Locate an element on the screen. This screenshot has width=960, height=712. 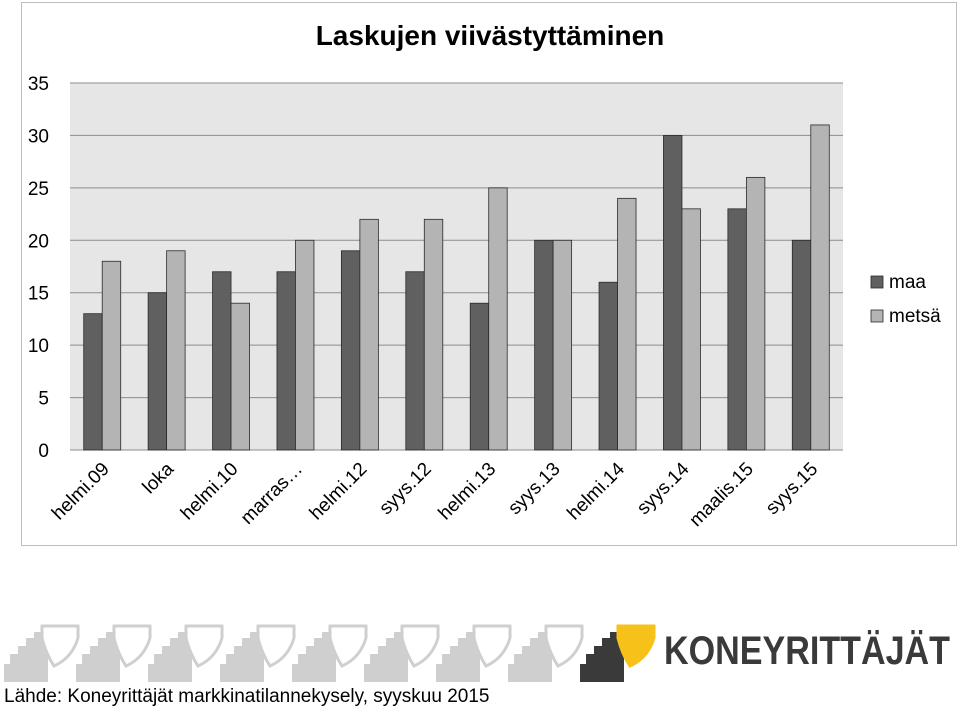
x-category-label: helmi.12 is located at coordinates (339, 492).